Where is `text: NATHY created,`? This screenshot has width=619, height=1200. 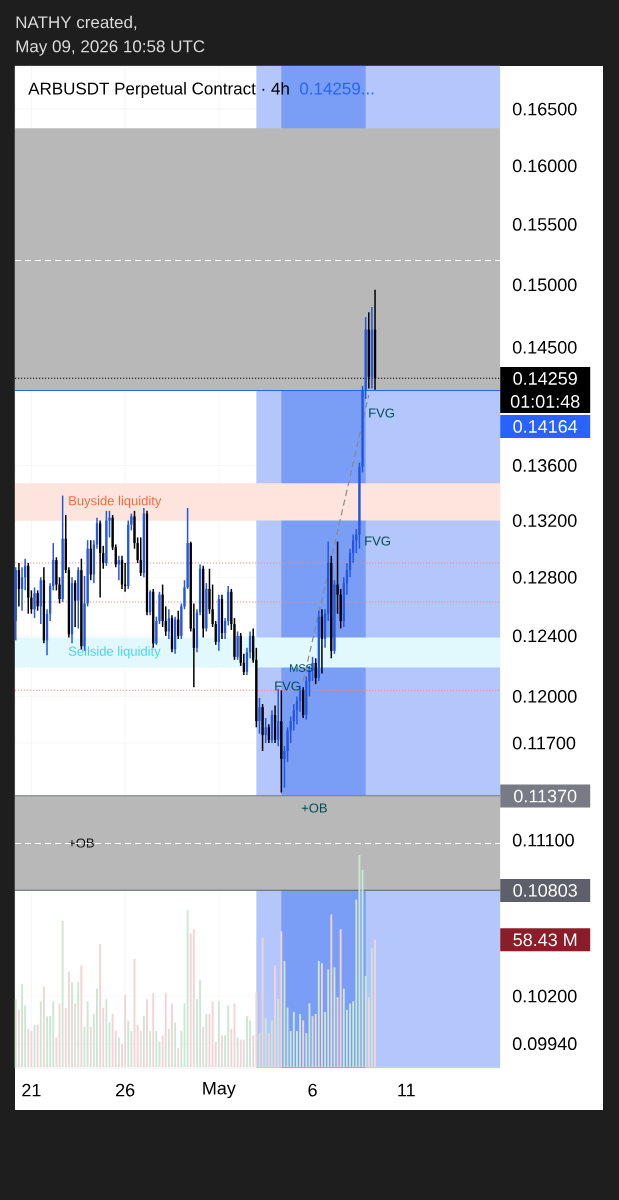
text: NATHY created, is located at coordinates (76, 23).